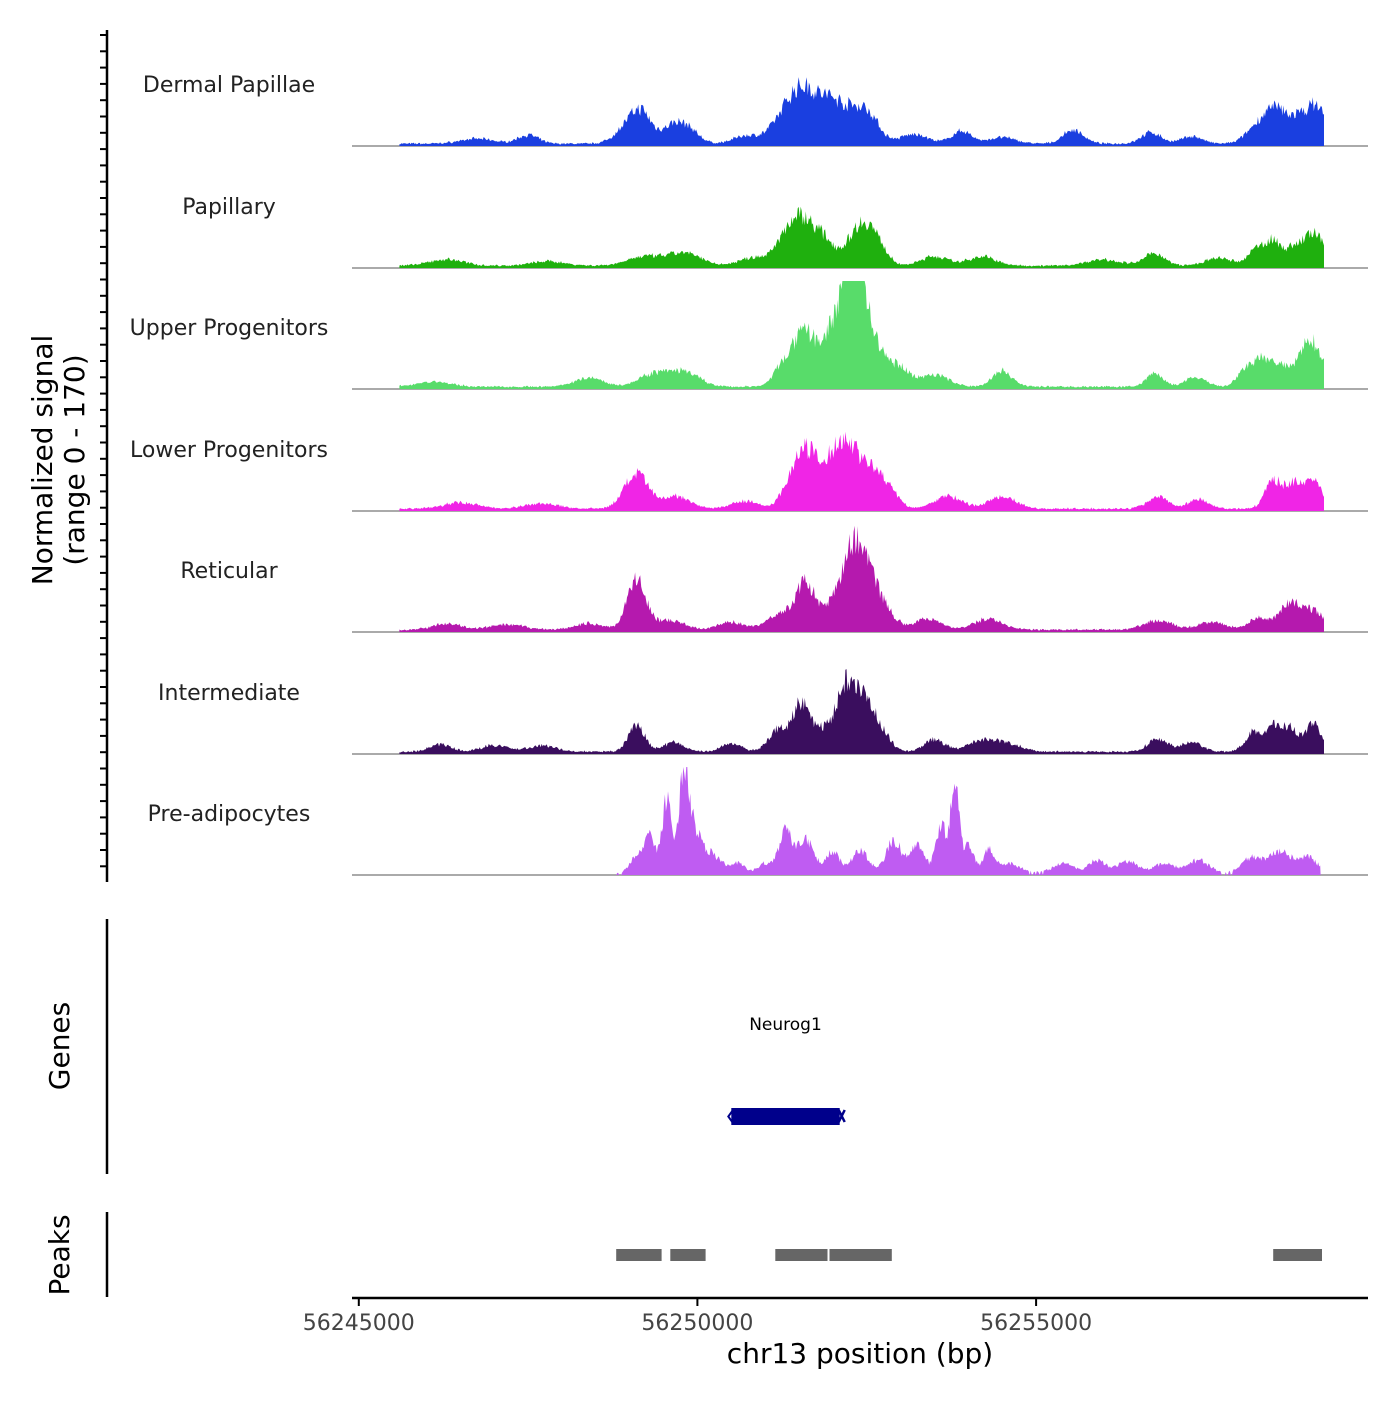  I want to click on x-tick-label: 56255000, so click(1036, 1323).